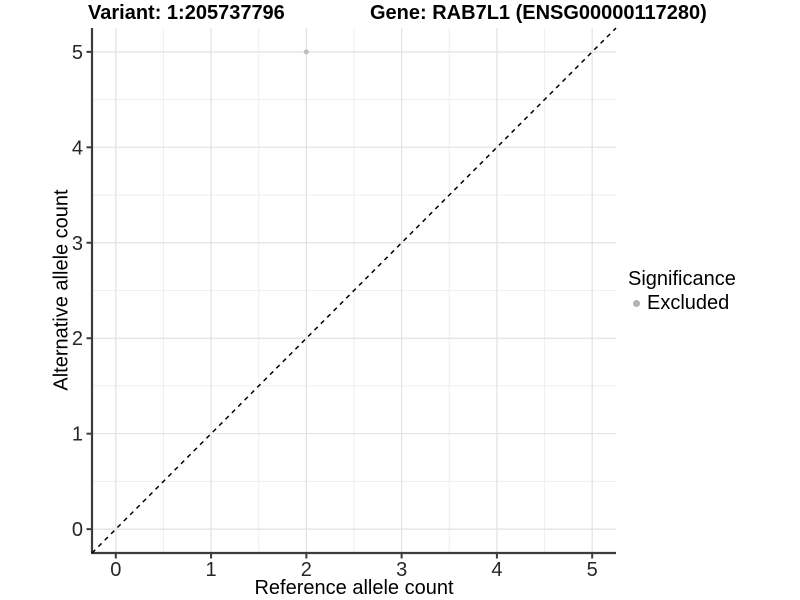 Image resolution: width=800 pixels, height=600 pixels. What do you see at coordinates (496, 570) in the screenshot?
I see `x-tick-label: 4` at bounding box center [496, 570].